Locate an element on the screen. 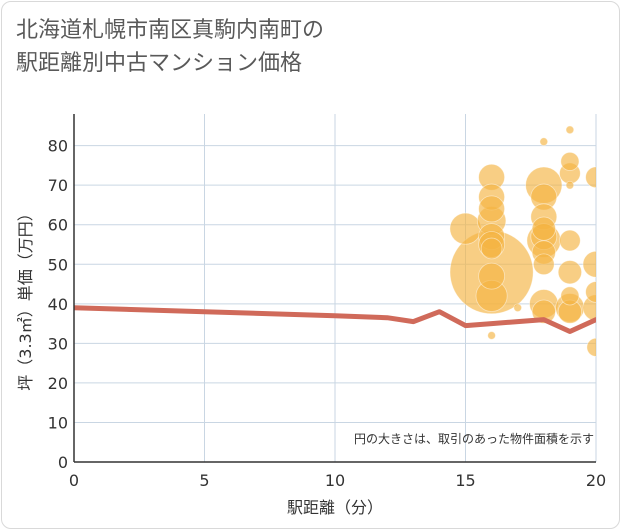 The height and width of the screenshot is (530, 621). y-tick-label: 70 is located at coordinates (58, 185).